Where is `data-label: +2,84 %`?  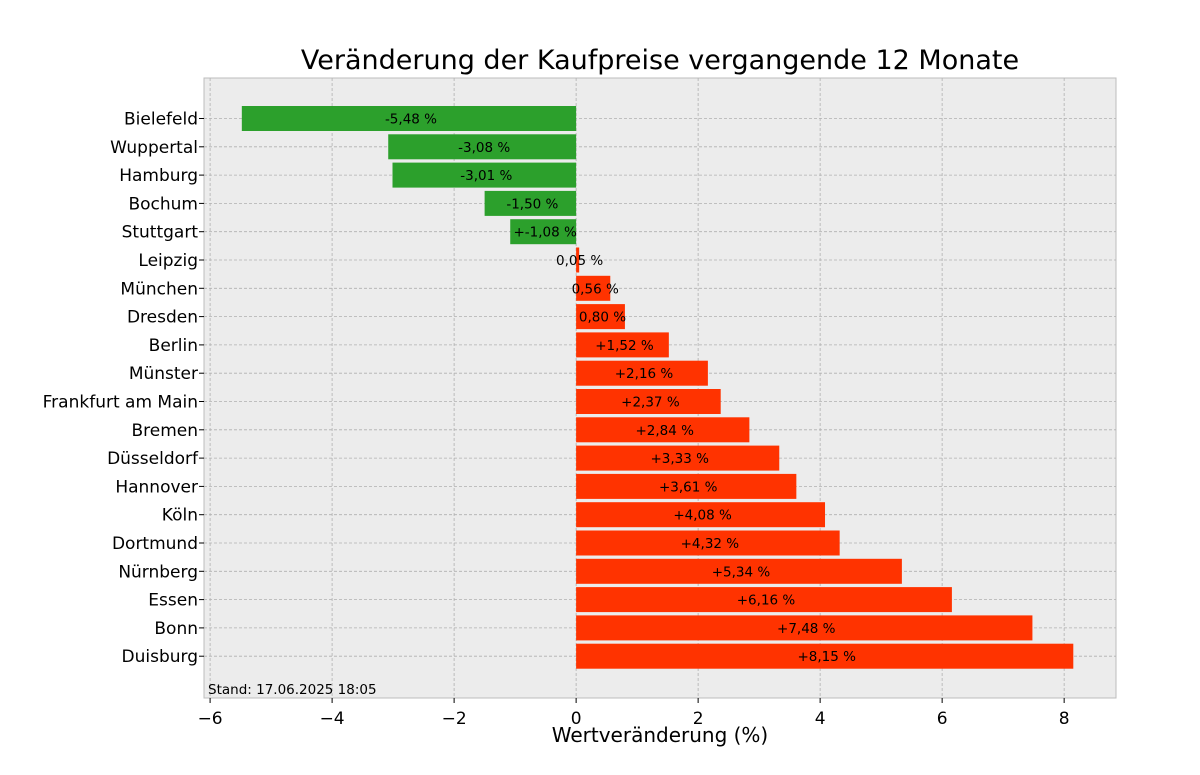 data-label: +2,84 % is located at coordinates (664, 431).